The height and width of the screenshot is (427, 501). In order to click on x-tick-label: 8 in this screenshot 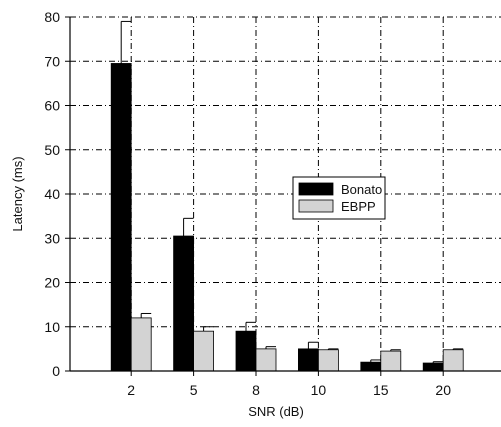, I will do `click(256, 390)`.